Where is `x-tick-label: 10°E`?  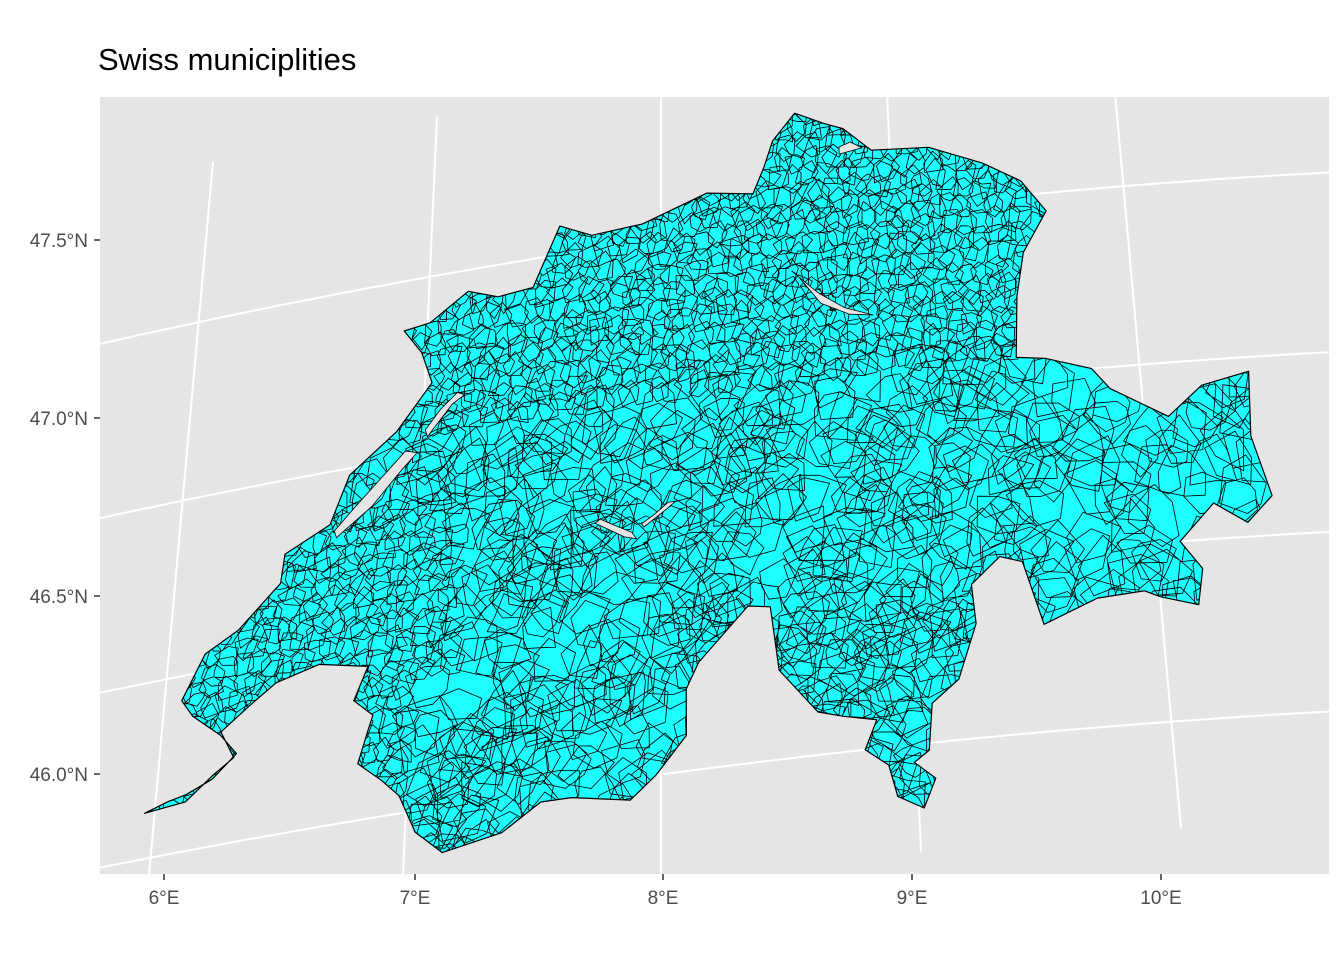
x-tick-label: 10°E is located at coordinates (1160, 898).